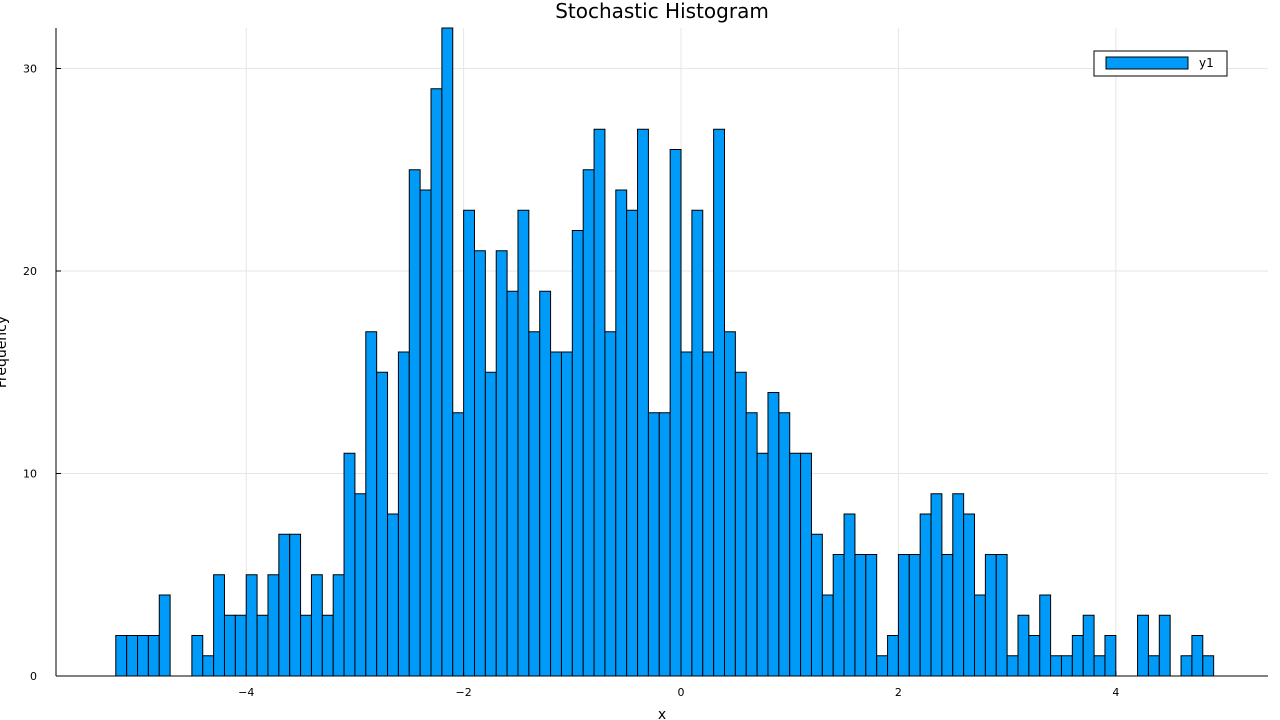  I want to click on y-tick-label: 10, so click(30, 474).